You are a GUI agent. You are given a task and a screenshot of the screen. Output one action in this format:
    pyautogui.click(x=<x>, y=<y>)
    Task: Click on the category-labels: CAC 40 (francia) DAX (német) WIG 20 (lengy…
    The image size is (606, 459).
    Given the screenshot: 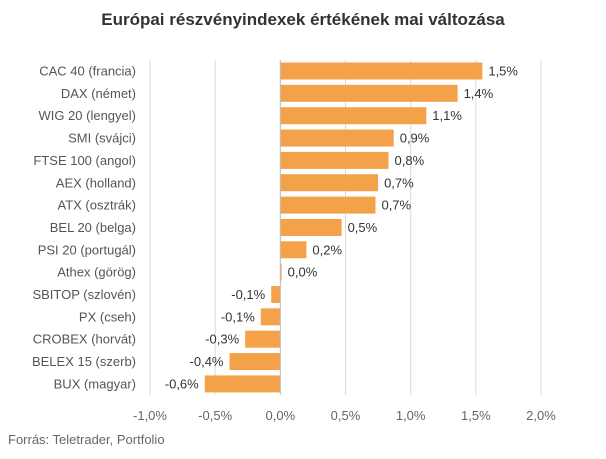 What is the action you would take?
    pyautogui.click(x=84, y=228)
    